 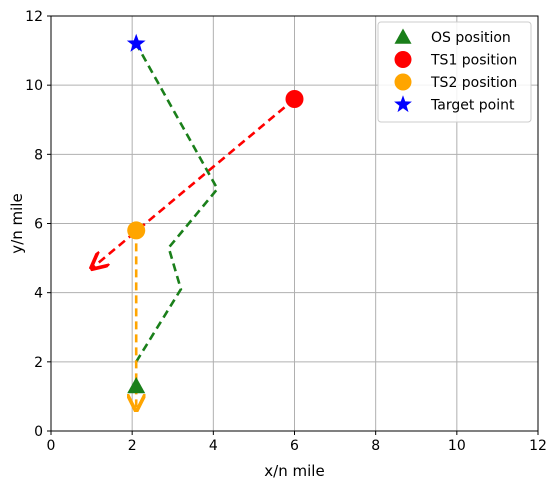 What do you see at coordinates (34, 17) in the screenshot?
I see `y-tick-label: 12` at bounding box center [34, 17].